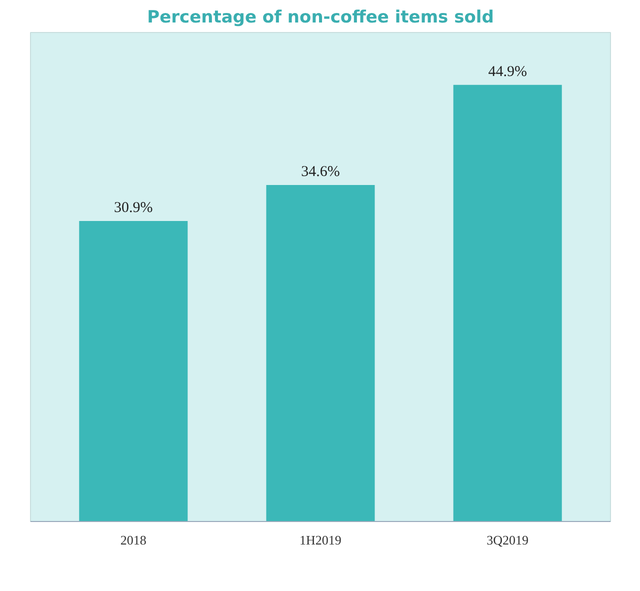  Describe the element at coordinates (507, 540) in the screenshot. I see `x-tick-label: 3Q2019` at that location.